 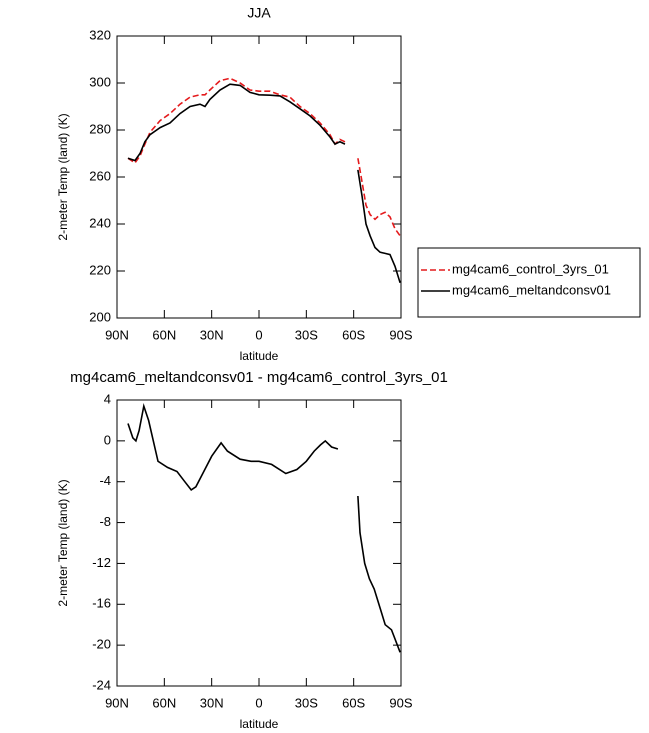 I want to click on chart-title: JJA, so click(x=259, y=13).